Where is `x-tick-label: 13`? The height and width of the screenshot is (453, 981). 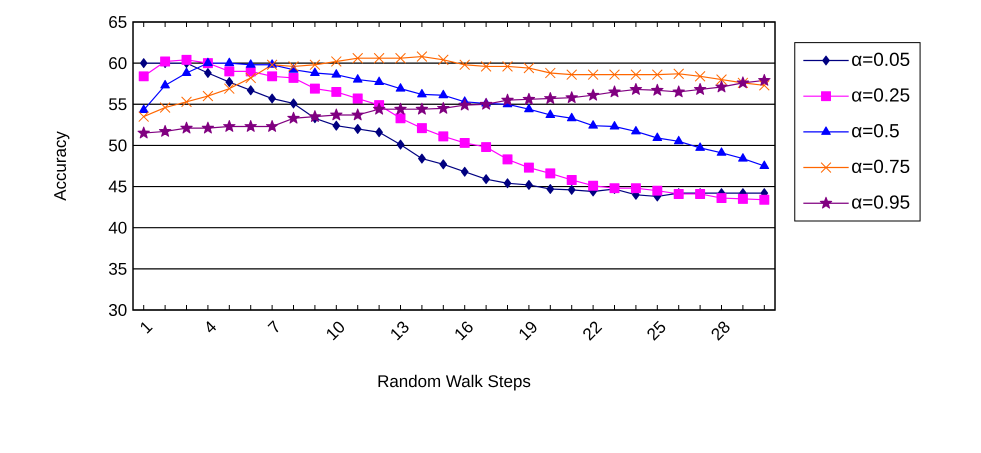
x-tick-label: 13 is located at coordinates (400, 331).